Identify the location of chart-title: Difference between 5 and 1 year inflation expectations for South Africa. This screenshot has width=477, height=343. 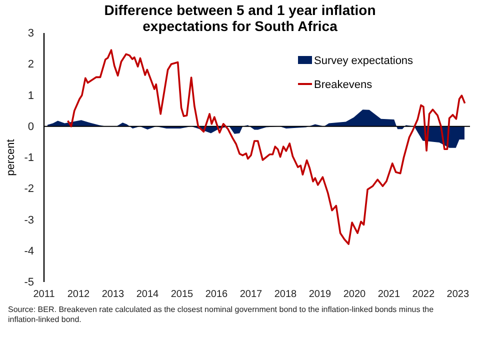
(240, 18).